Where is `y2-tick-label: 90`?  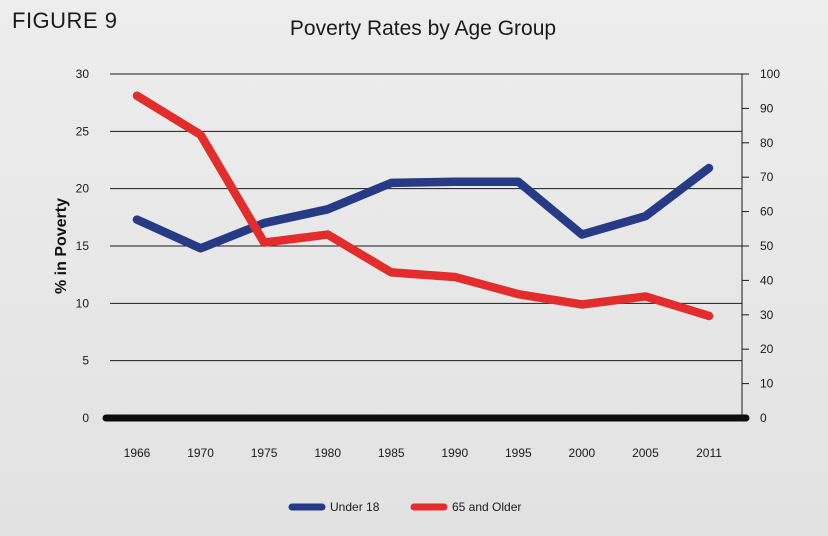
y2-tick-label: 90 is located at coordinates (767, 108).